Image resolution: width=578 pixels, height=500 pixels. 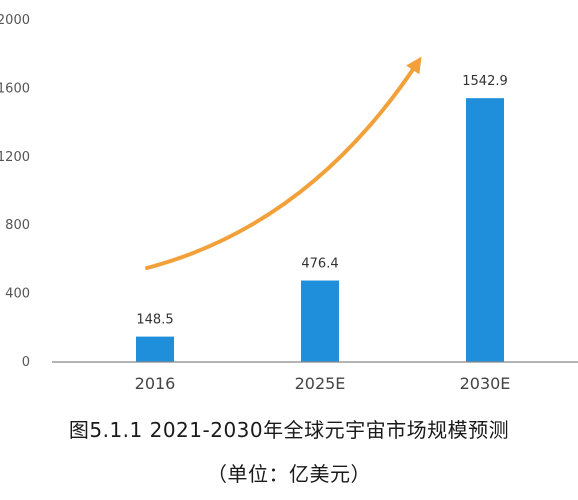 What do you see at coordinates (289, 428) in the screenshot?
I see `figure-caption: 图5.1.1 2021-2030年全球元宇宙市场规模预测` at bounding box center [289, 428].